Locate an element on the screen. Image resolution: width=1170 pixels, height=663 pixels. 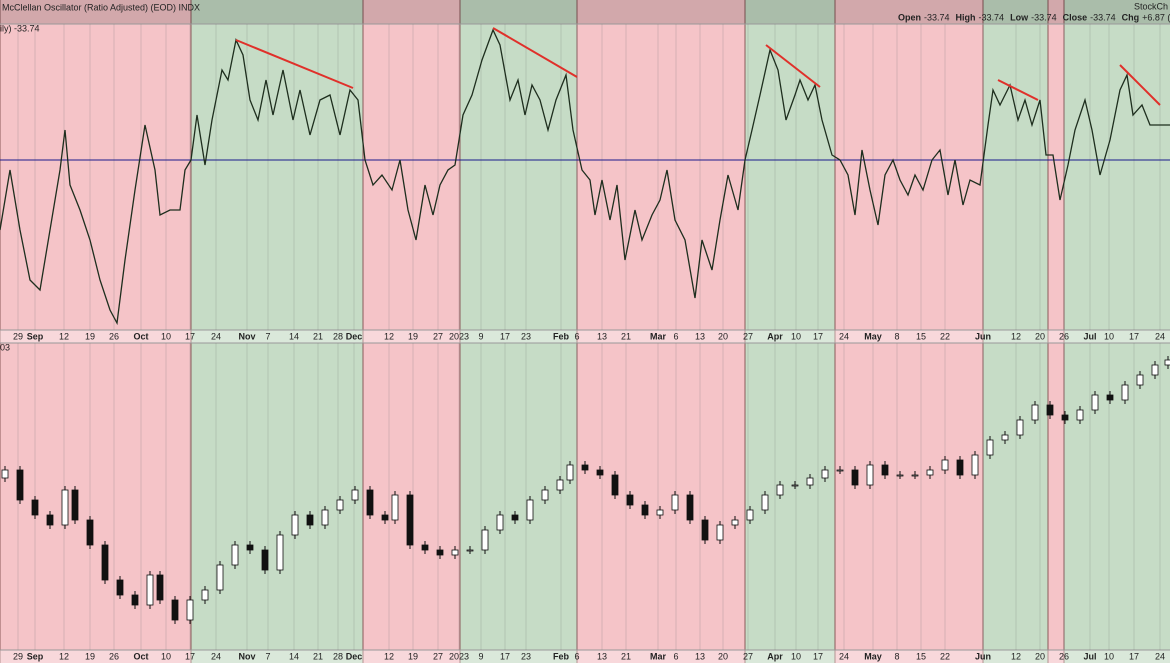
x-tick-label: 8 is located at coordinates (896, 656).